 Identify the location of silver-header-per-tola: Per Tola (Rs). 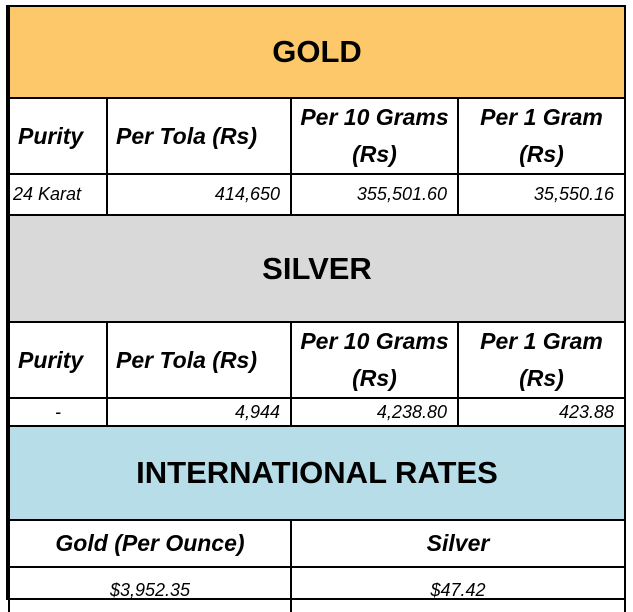
(199, 360).